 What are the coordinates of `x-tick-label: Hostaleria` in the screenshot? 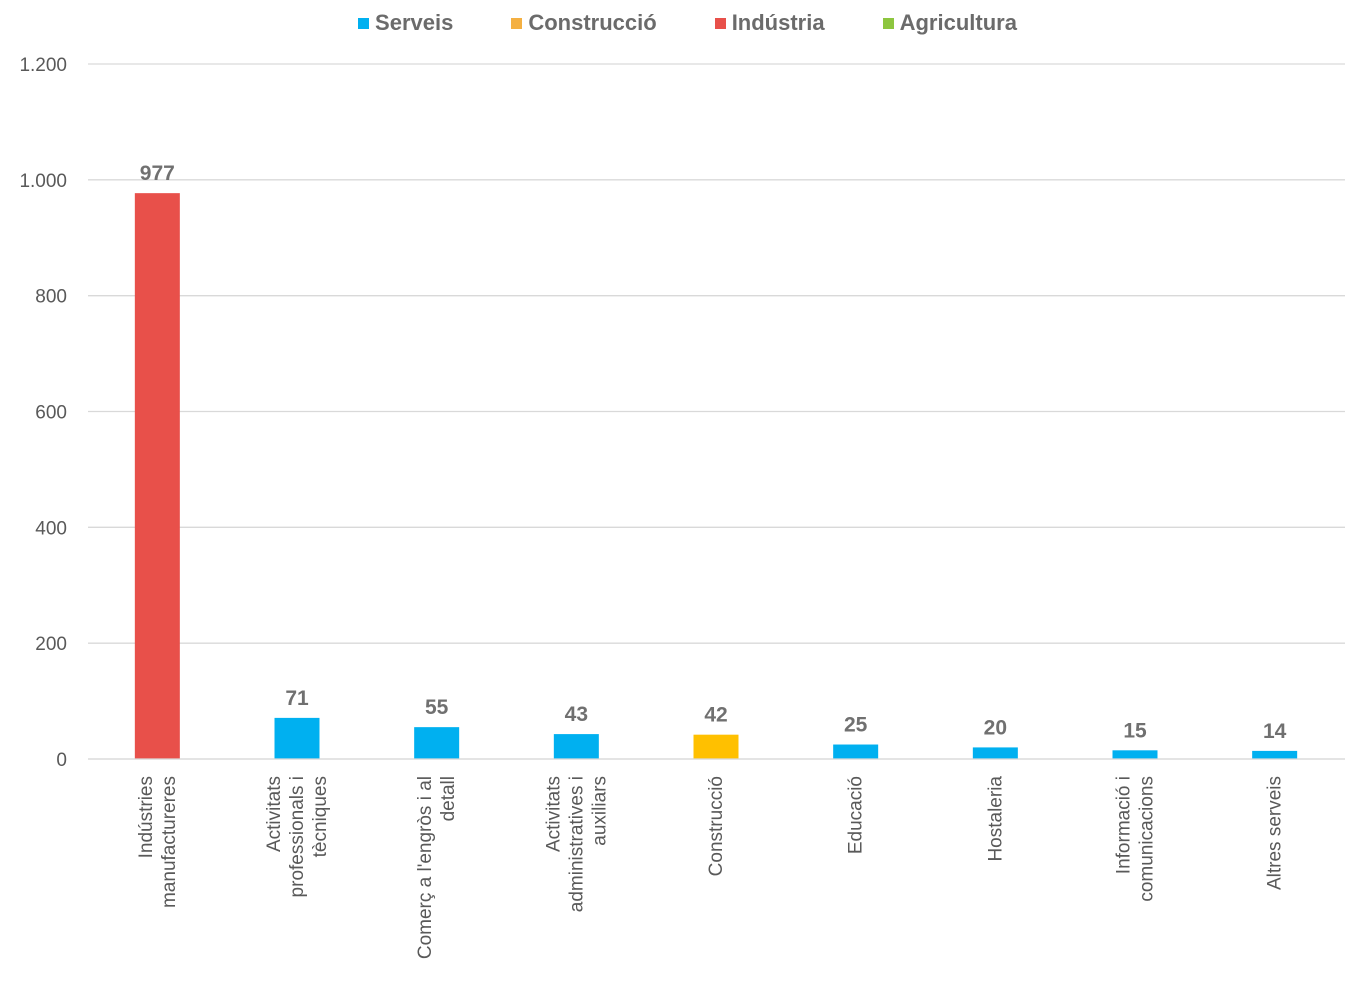 It's located at (995, 819).